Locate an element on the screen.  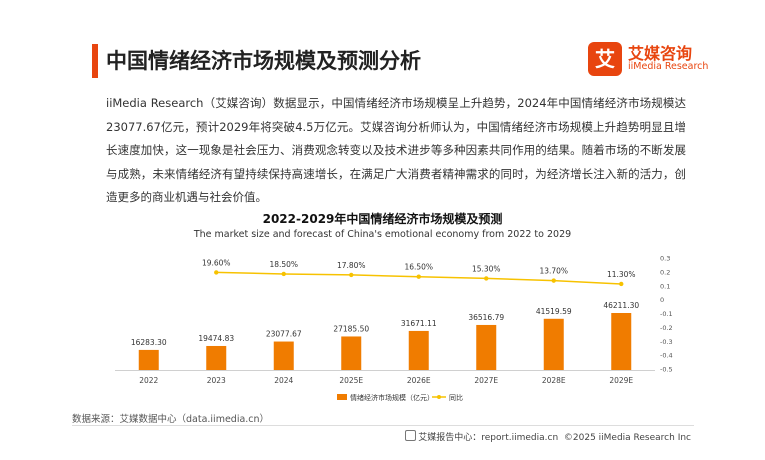
yoy-point-2023 is located at coordinates (216, 272).